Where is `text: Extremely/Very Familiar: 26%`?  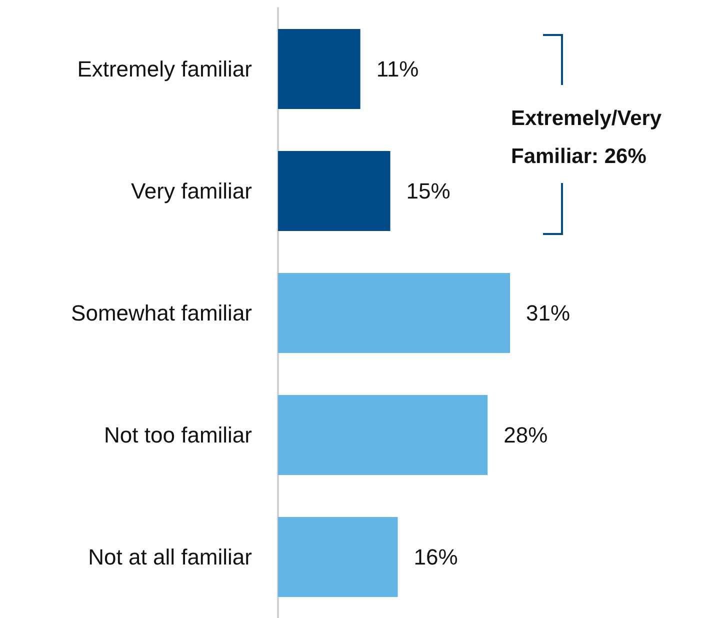 text: Extremely/Very Familiar: 26% is located at coordinates (587, 138).